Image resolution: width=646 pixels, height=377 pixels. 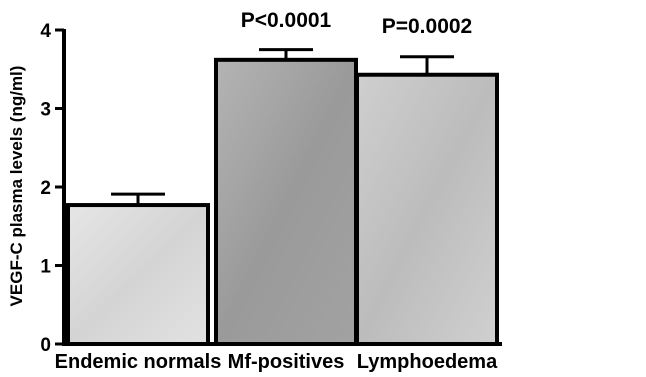 I want to click on category-label-1: Endemic normals, so click(x=138, y=362).